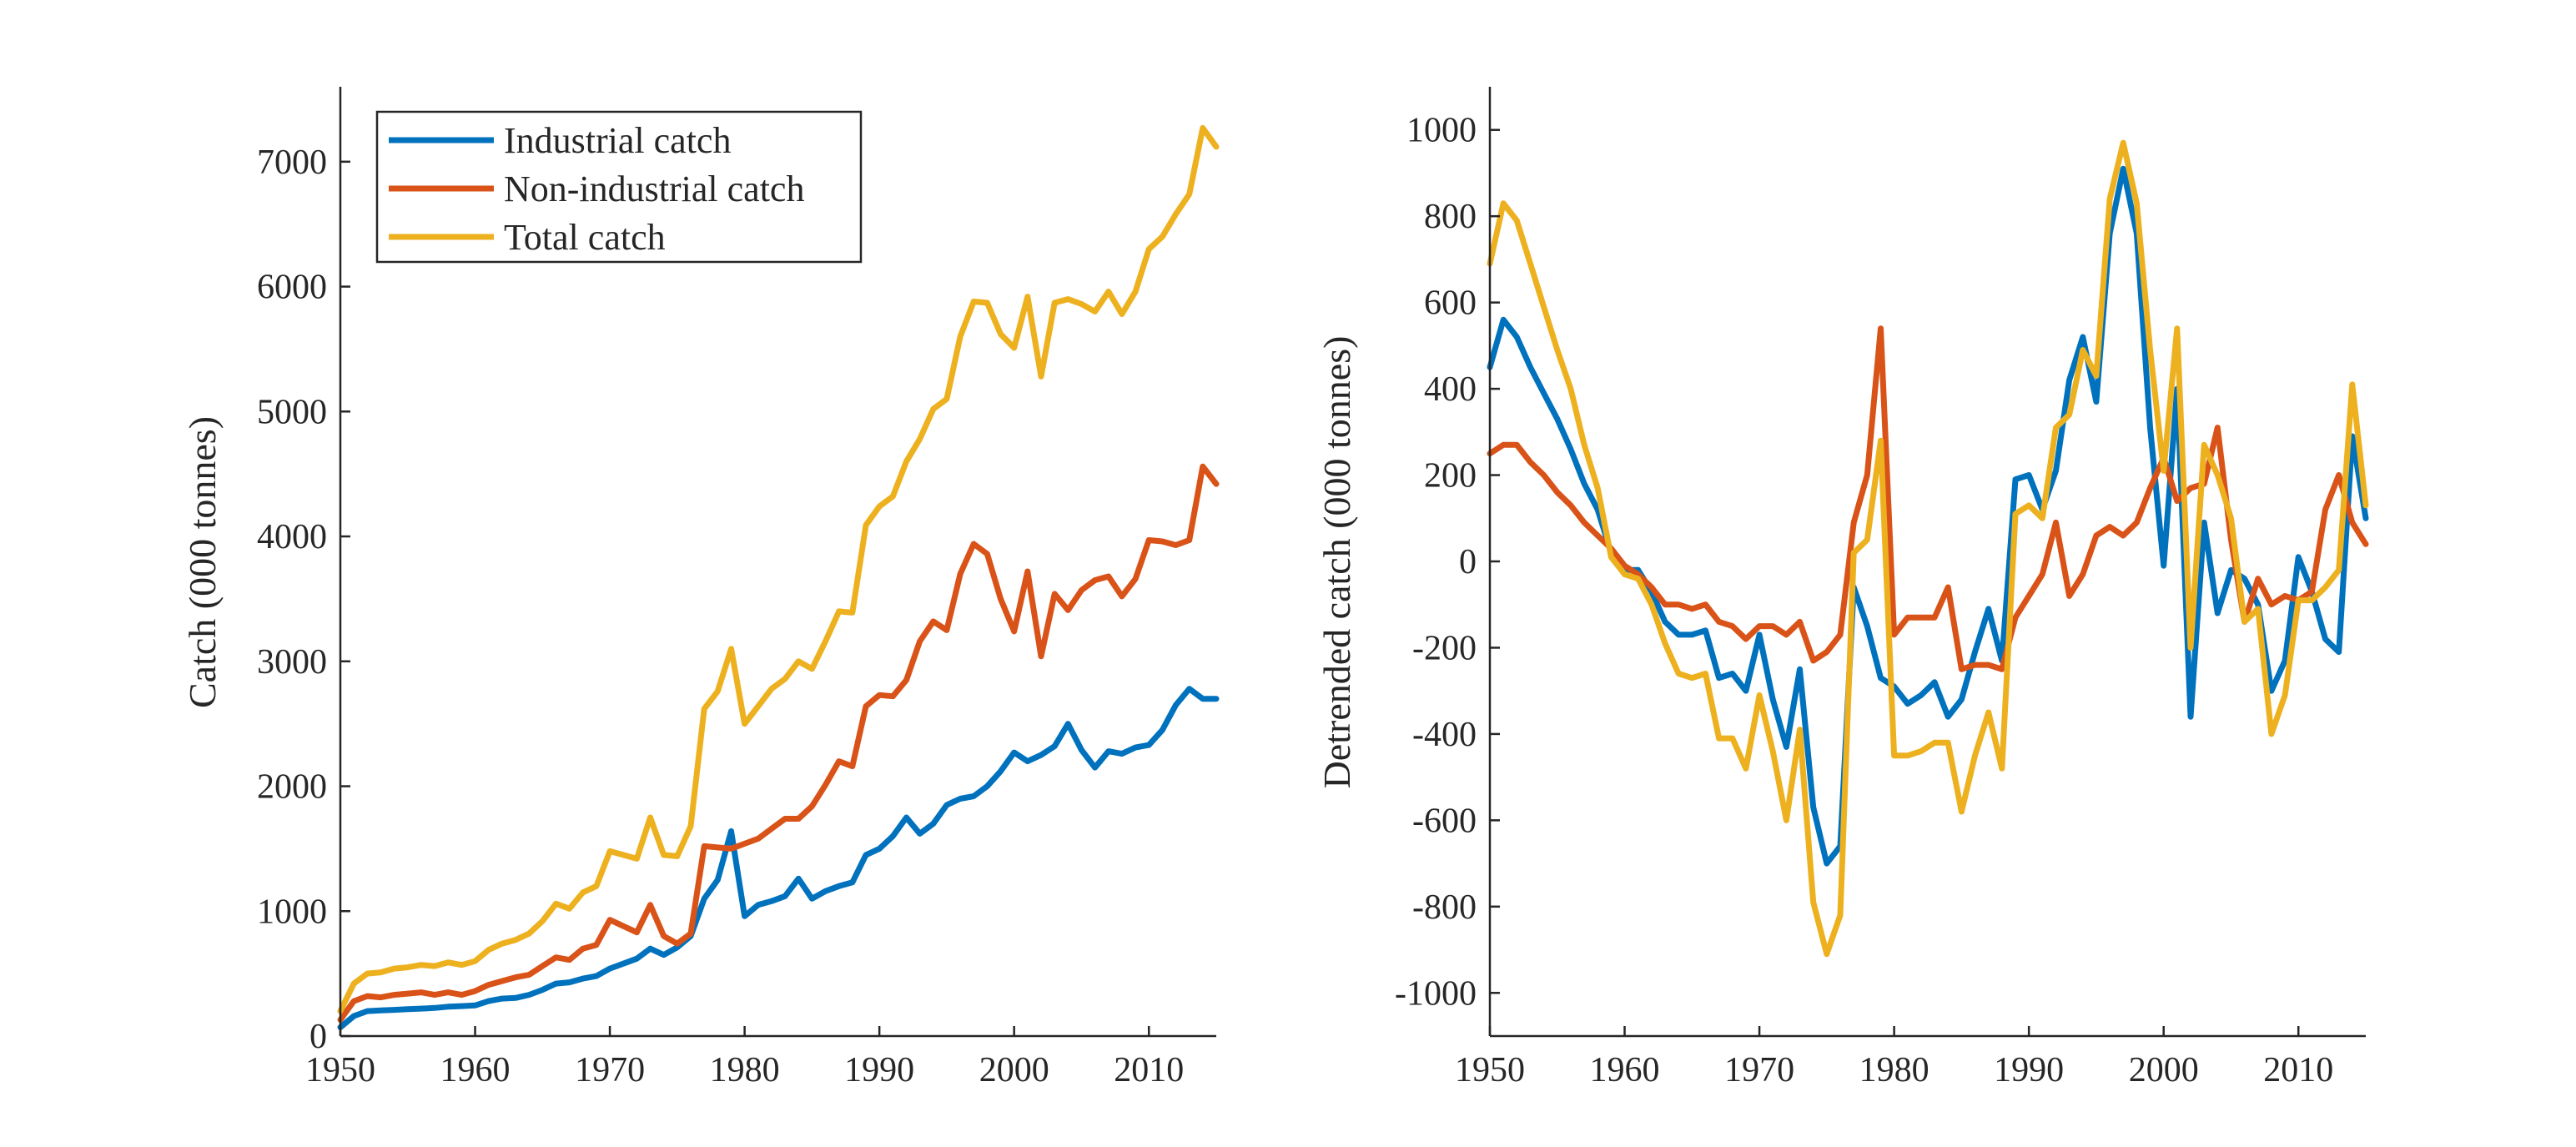 The height and width of the screenshot is (1147, 2576). What do you see at coordinates (617, 140) in the screenshot?
I see `legend-label-industrial: Industrial catch` at bounding box center [617, 140].